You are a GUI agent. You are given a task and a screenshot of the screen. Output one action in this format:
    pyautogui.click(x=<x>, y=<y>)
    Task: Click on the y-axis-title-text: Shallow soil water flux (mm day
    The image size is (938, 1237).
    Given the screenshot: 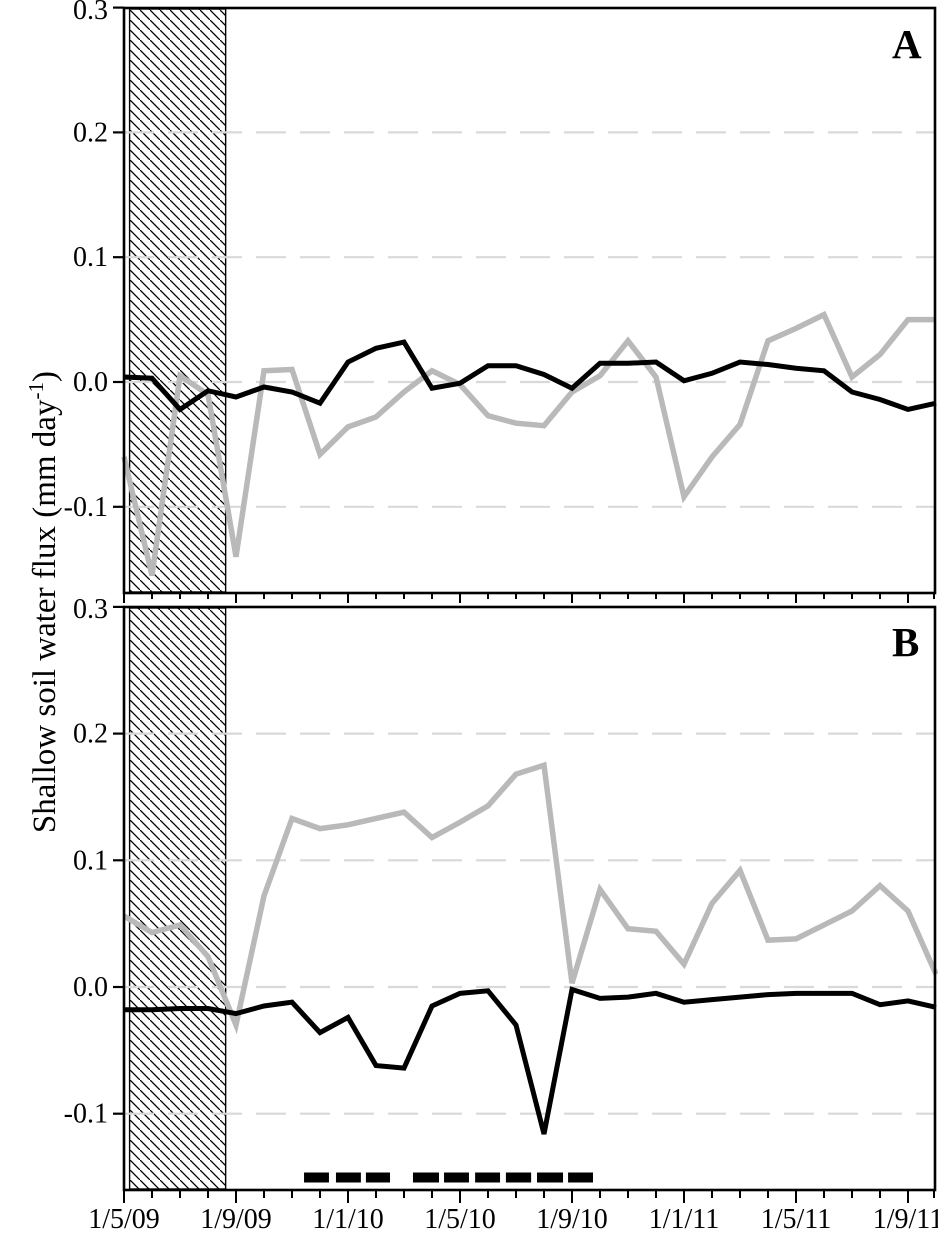 What is the action you would take?
    pyautogui.click(x=45, y=616)
    